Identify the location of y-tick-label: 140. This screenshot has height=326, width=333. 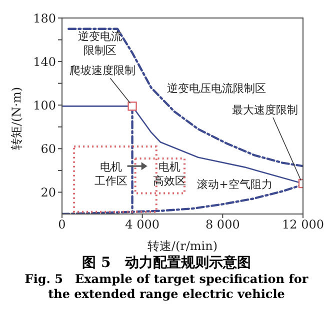
(44, 61).